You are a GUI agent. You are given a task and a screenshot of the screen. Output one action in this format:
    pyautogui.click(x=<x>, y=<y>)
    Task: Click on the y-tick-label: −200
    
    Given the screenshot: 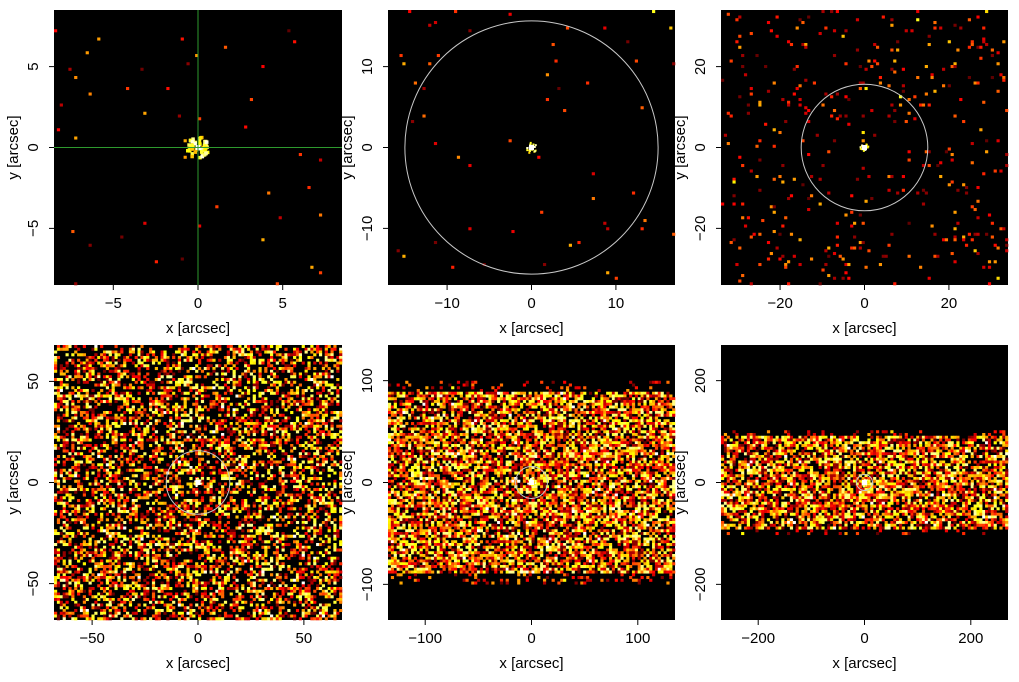 What is the action you would take?
    pyautogui.click(x=700, y=584)
    